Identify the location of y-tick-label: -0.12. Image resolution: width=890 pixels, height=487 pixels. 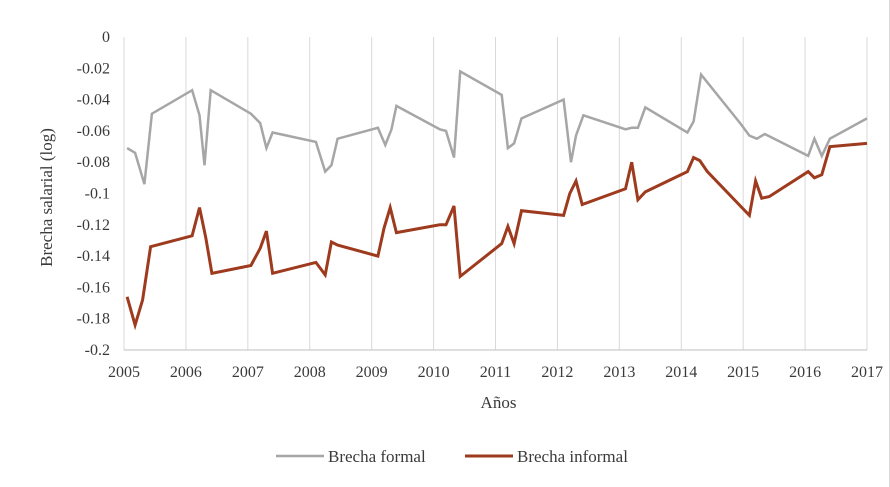
(93, 225).